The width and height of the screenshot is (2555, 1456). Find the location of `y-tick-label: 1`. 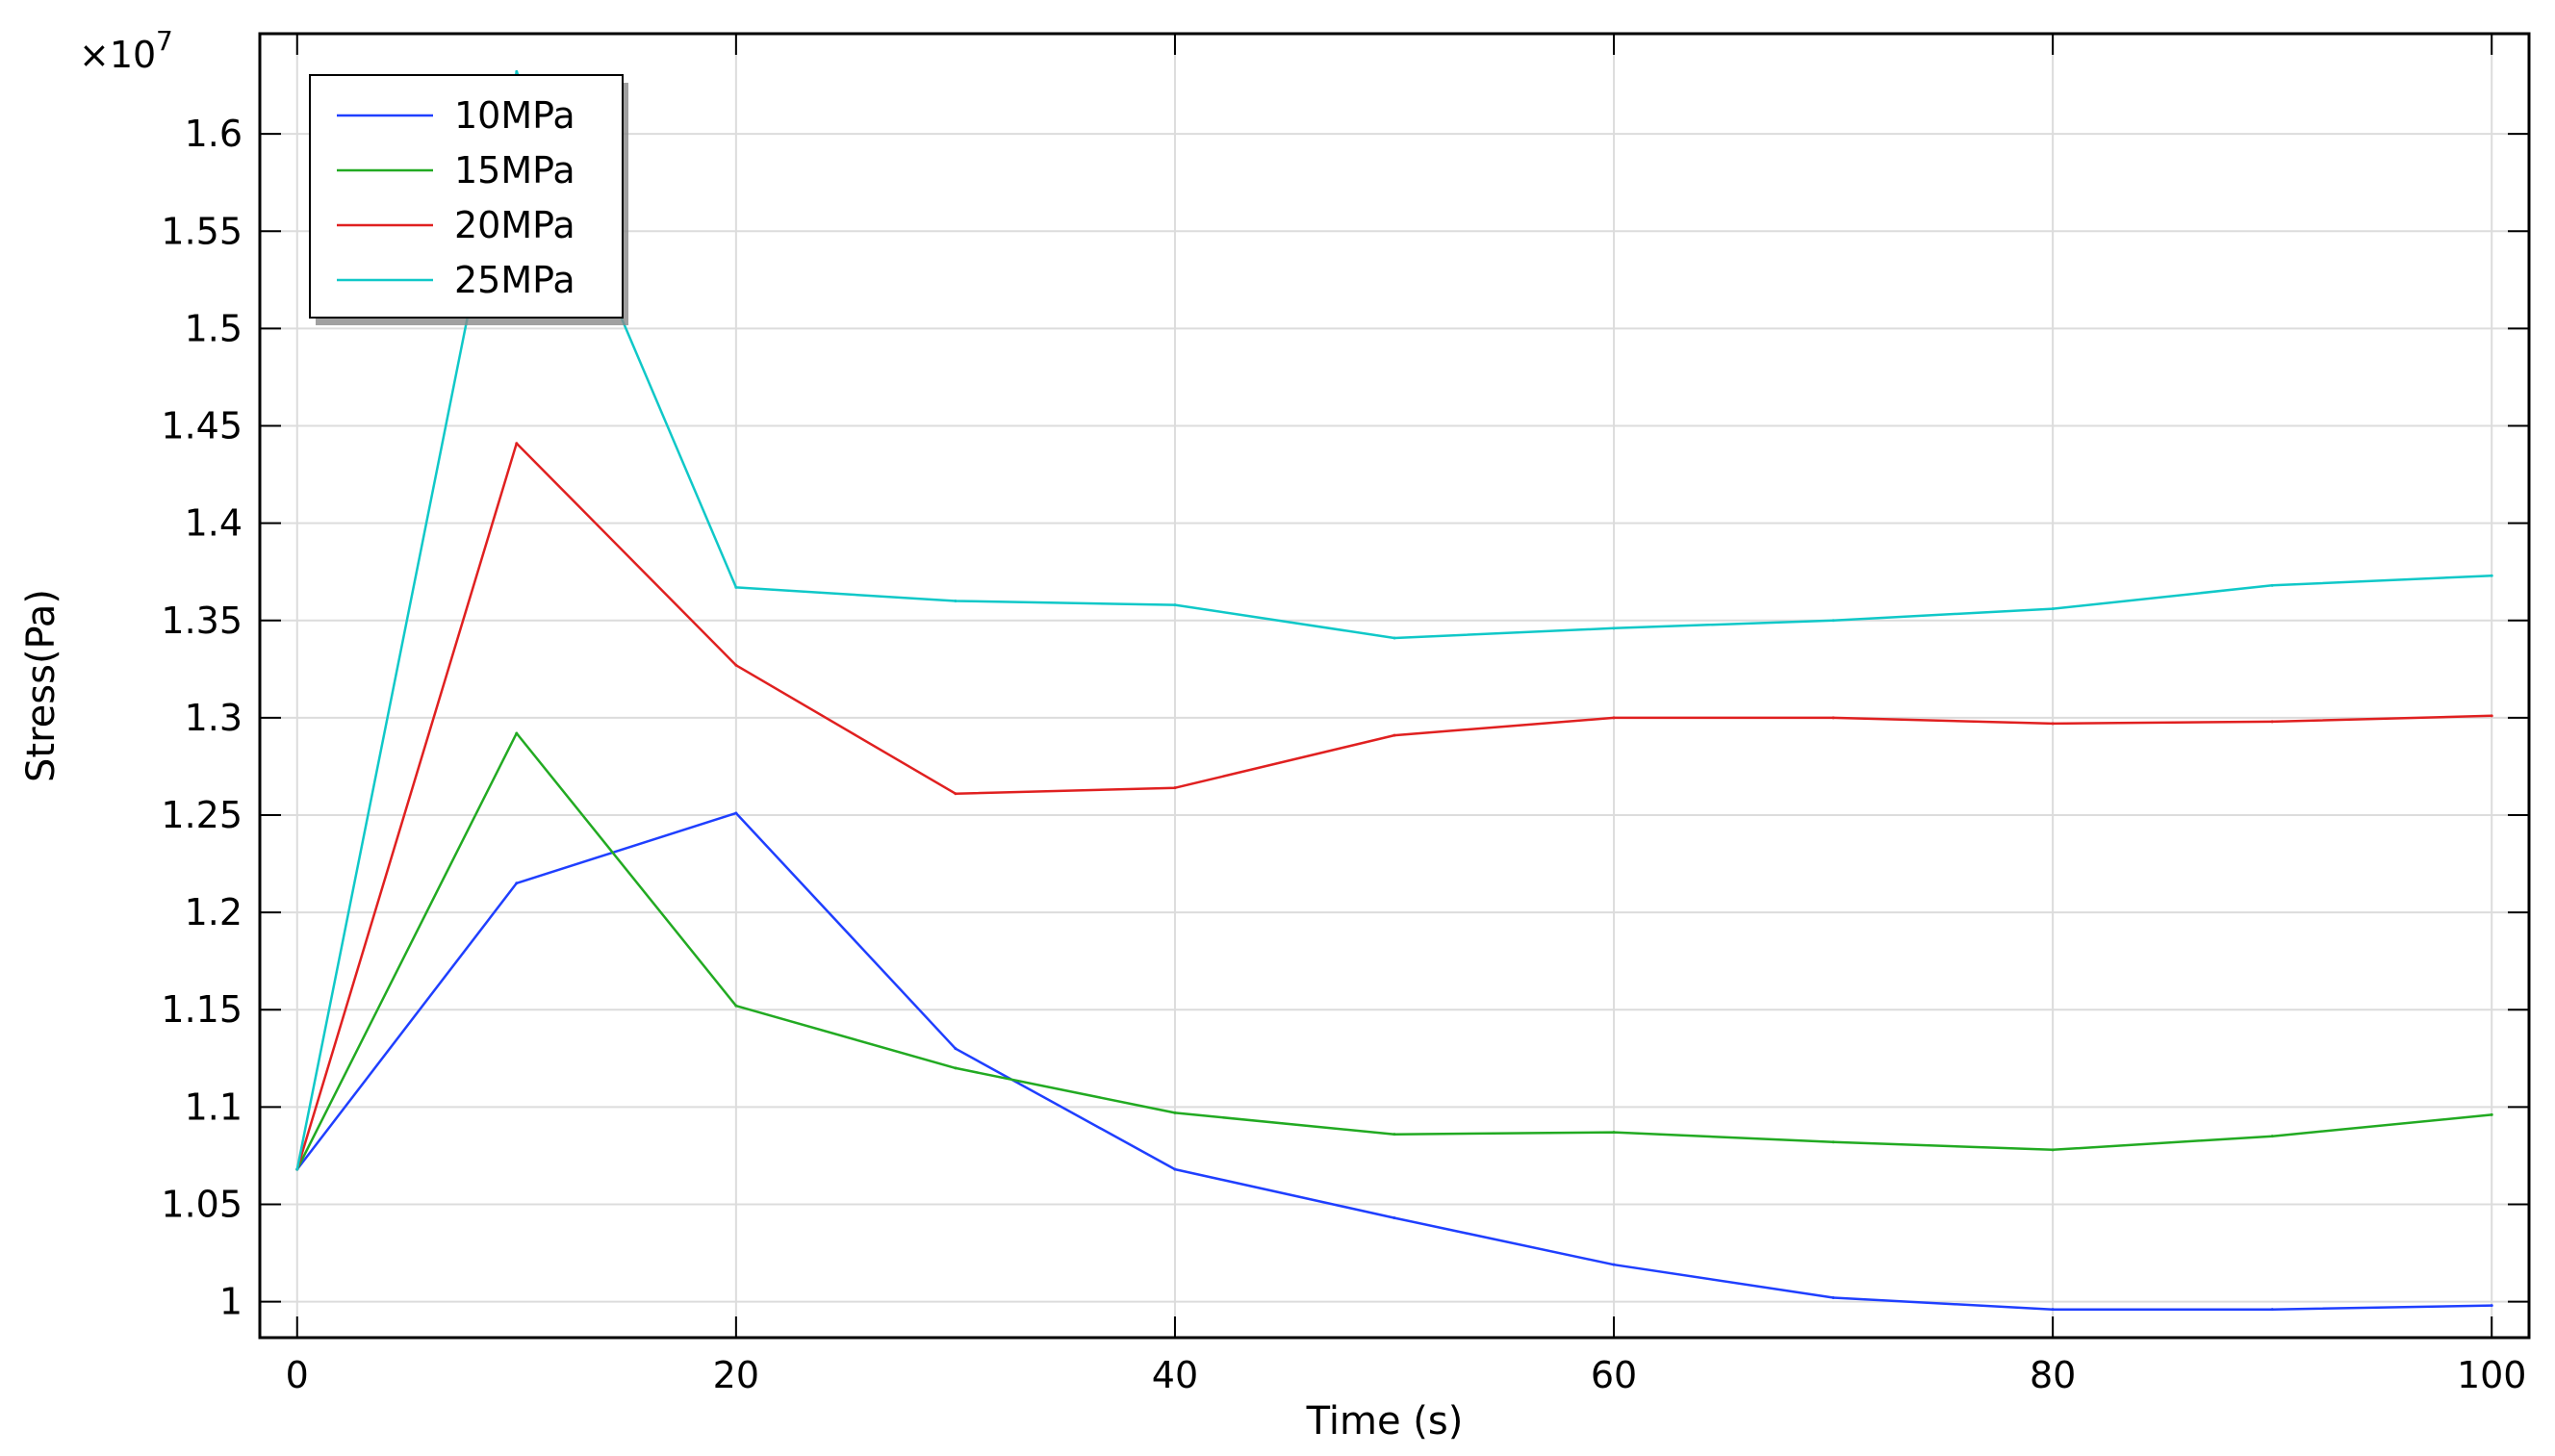

y-tick-label: 1 is located at coordinates (231, 1302).